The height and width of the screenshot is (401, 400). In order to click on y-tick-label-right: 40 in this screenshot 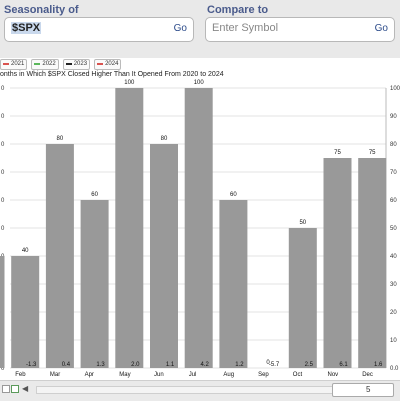, I will do `click(393, 257)`.